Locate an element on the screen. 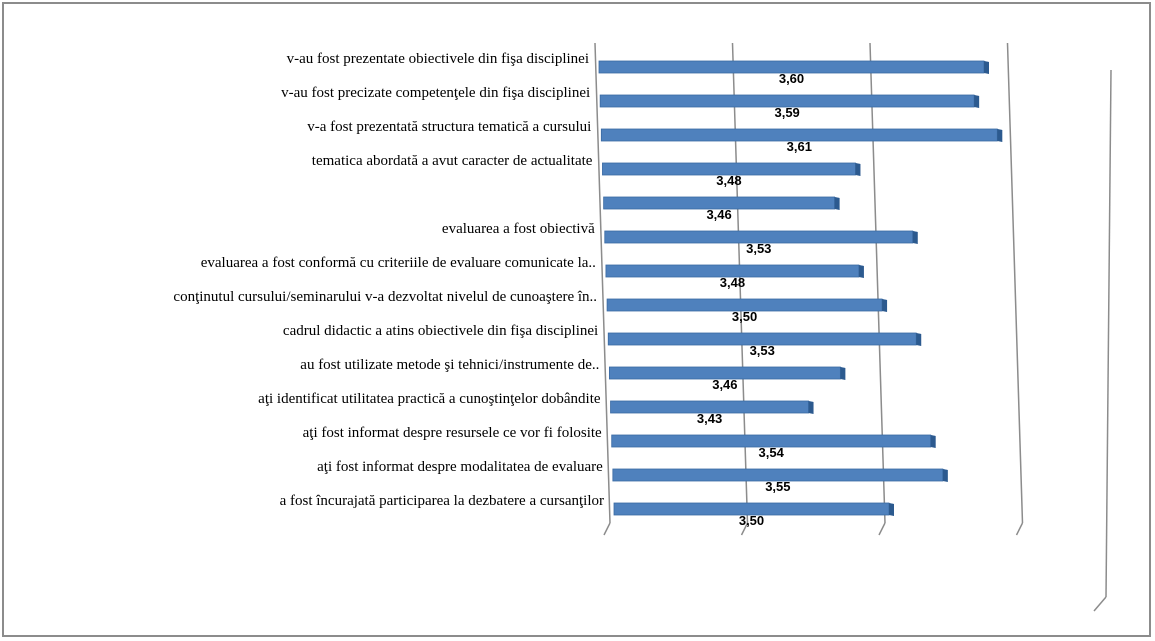 The width and height of the screenshot is (1155, 641). value-label: 3,61 is located at coordinates (799, 146).